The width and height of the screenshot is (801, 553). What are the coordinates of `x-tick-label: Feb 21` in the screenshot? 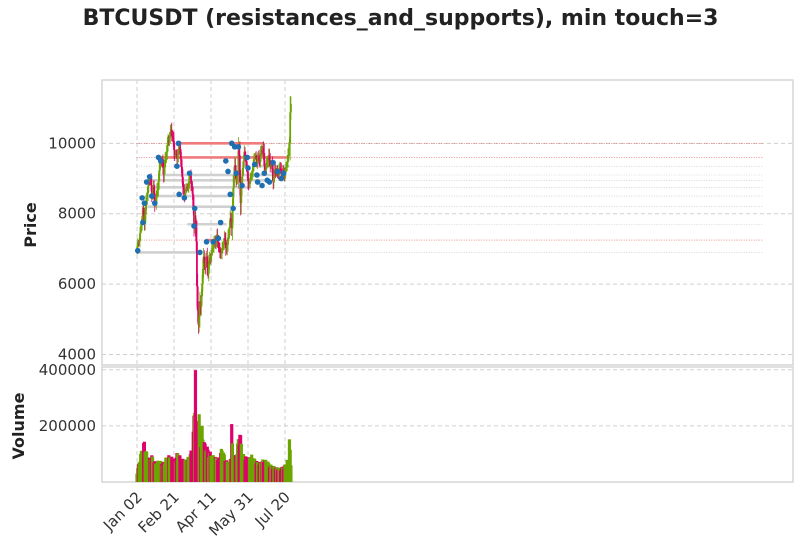 It's located at (158, 512).